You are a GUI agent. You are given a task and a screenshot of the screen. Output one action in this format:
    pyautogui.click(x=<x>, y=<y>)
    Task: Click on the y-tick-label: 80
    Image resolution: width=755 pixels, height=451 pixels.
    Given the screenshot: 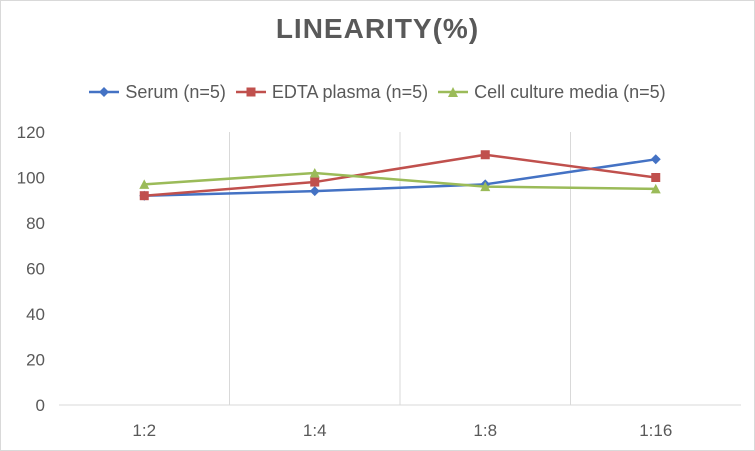 What is the action you would take?
    pyautogui.click(x=35, y=223)
    